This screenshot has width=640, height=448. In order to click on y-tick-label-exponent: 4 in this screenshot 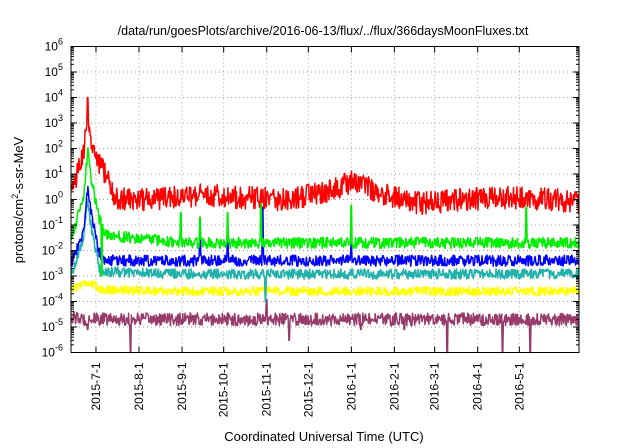, I will do `click(60, 93)`.